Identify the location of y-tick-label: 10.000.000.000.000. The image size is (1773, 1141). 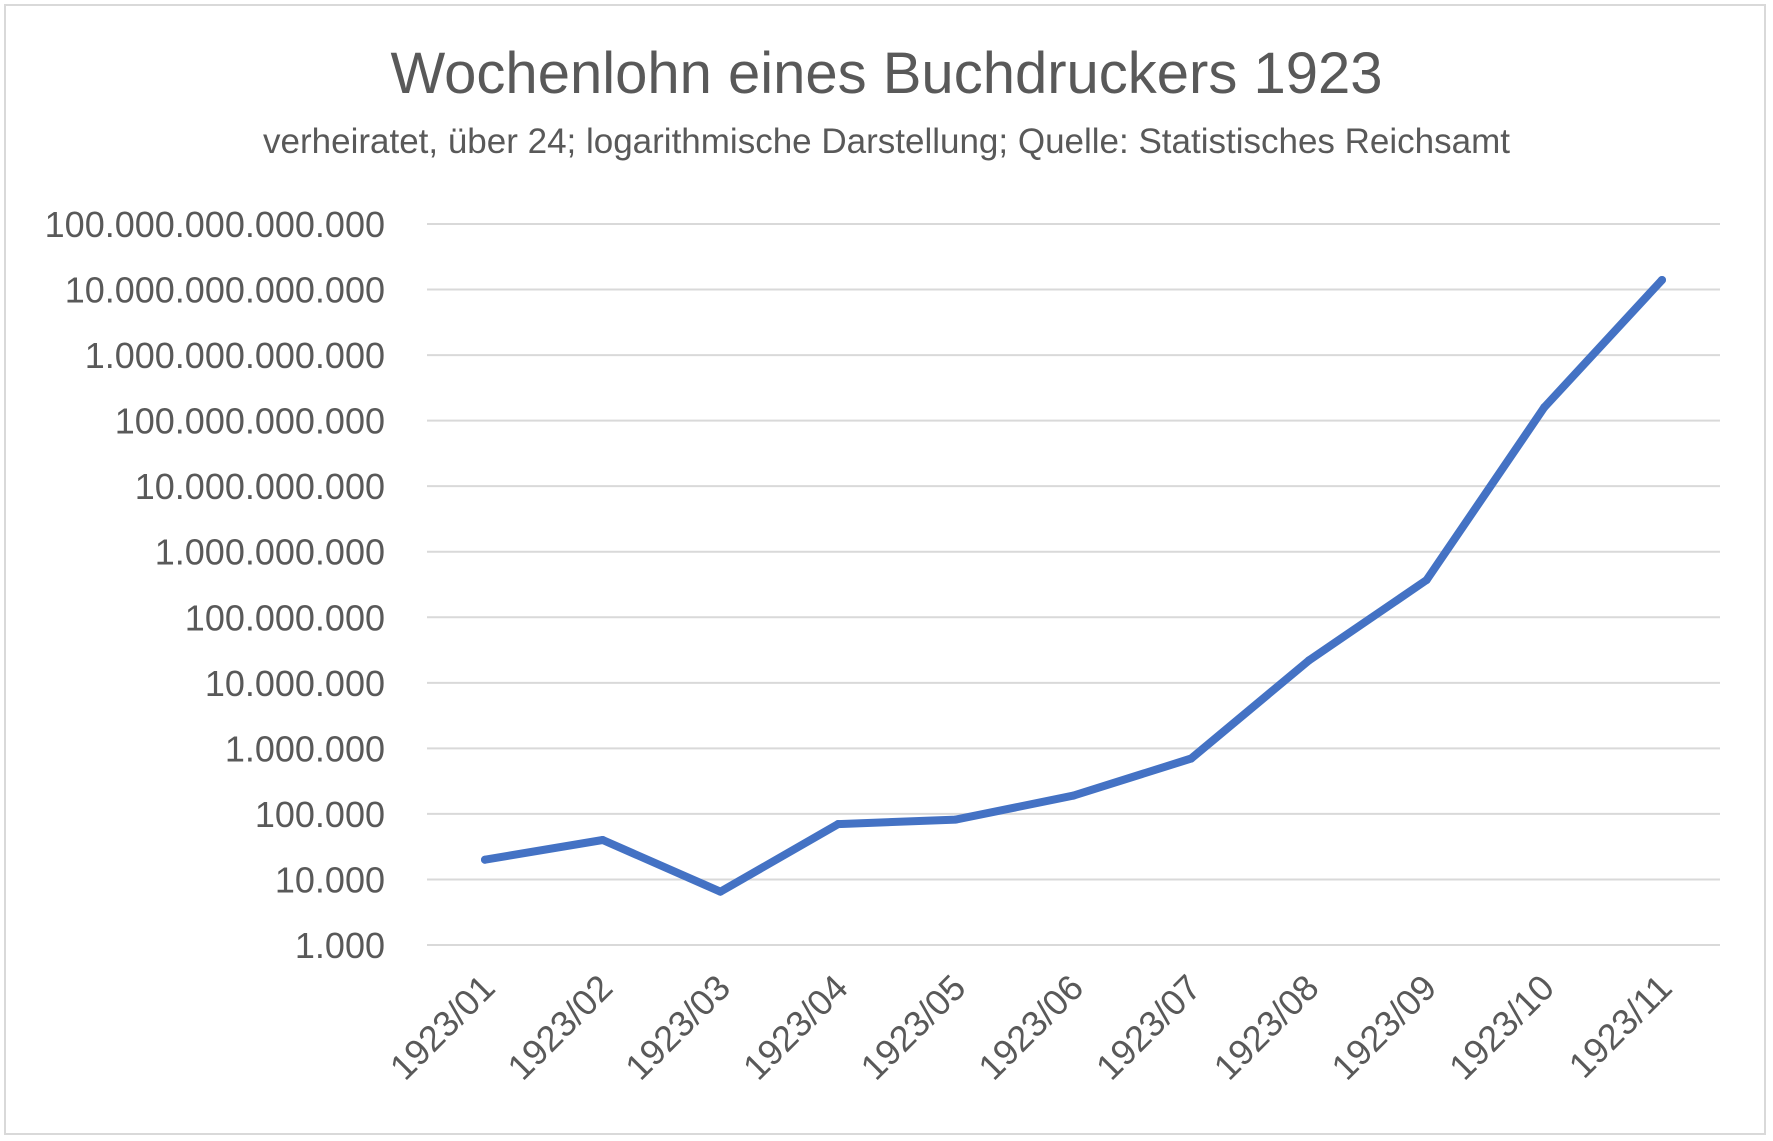
(225, 290).